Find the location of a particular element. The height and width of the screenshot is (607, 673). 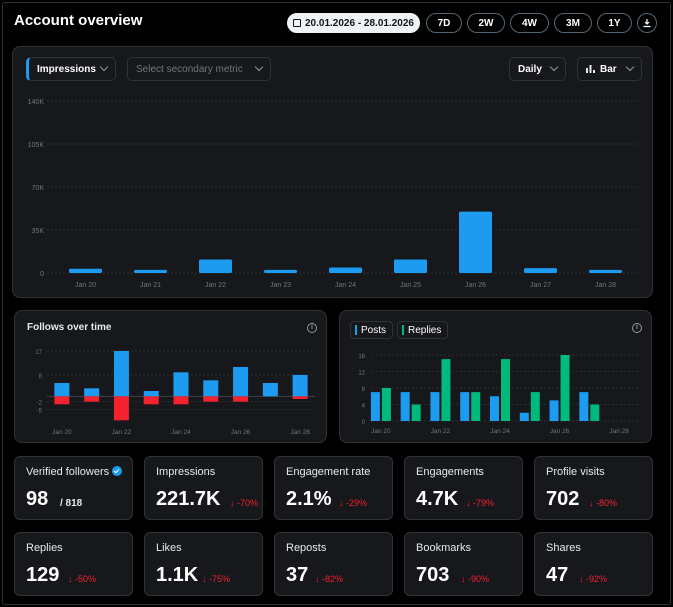

stat-verified-followers: Verified followers 98 / 818 is located at coordinates (73, 488).